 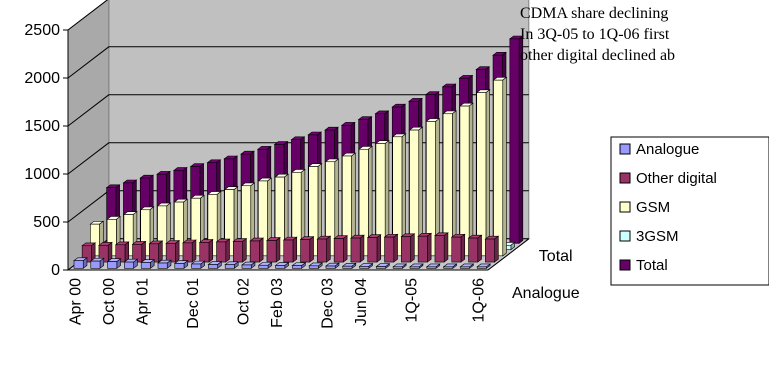 I want to click on annotation-line: other digital declined ab, so click(x=598, y=55).